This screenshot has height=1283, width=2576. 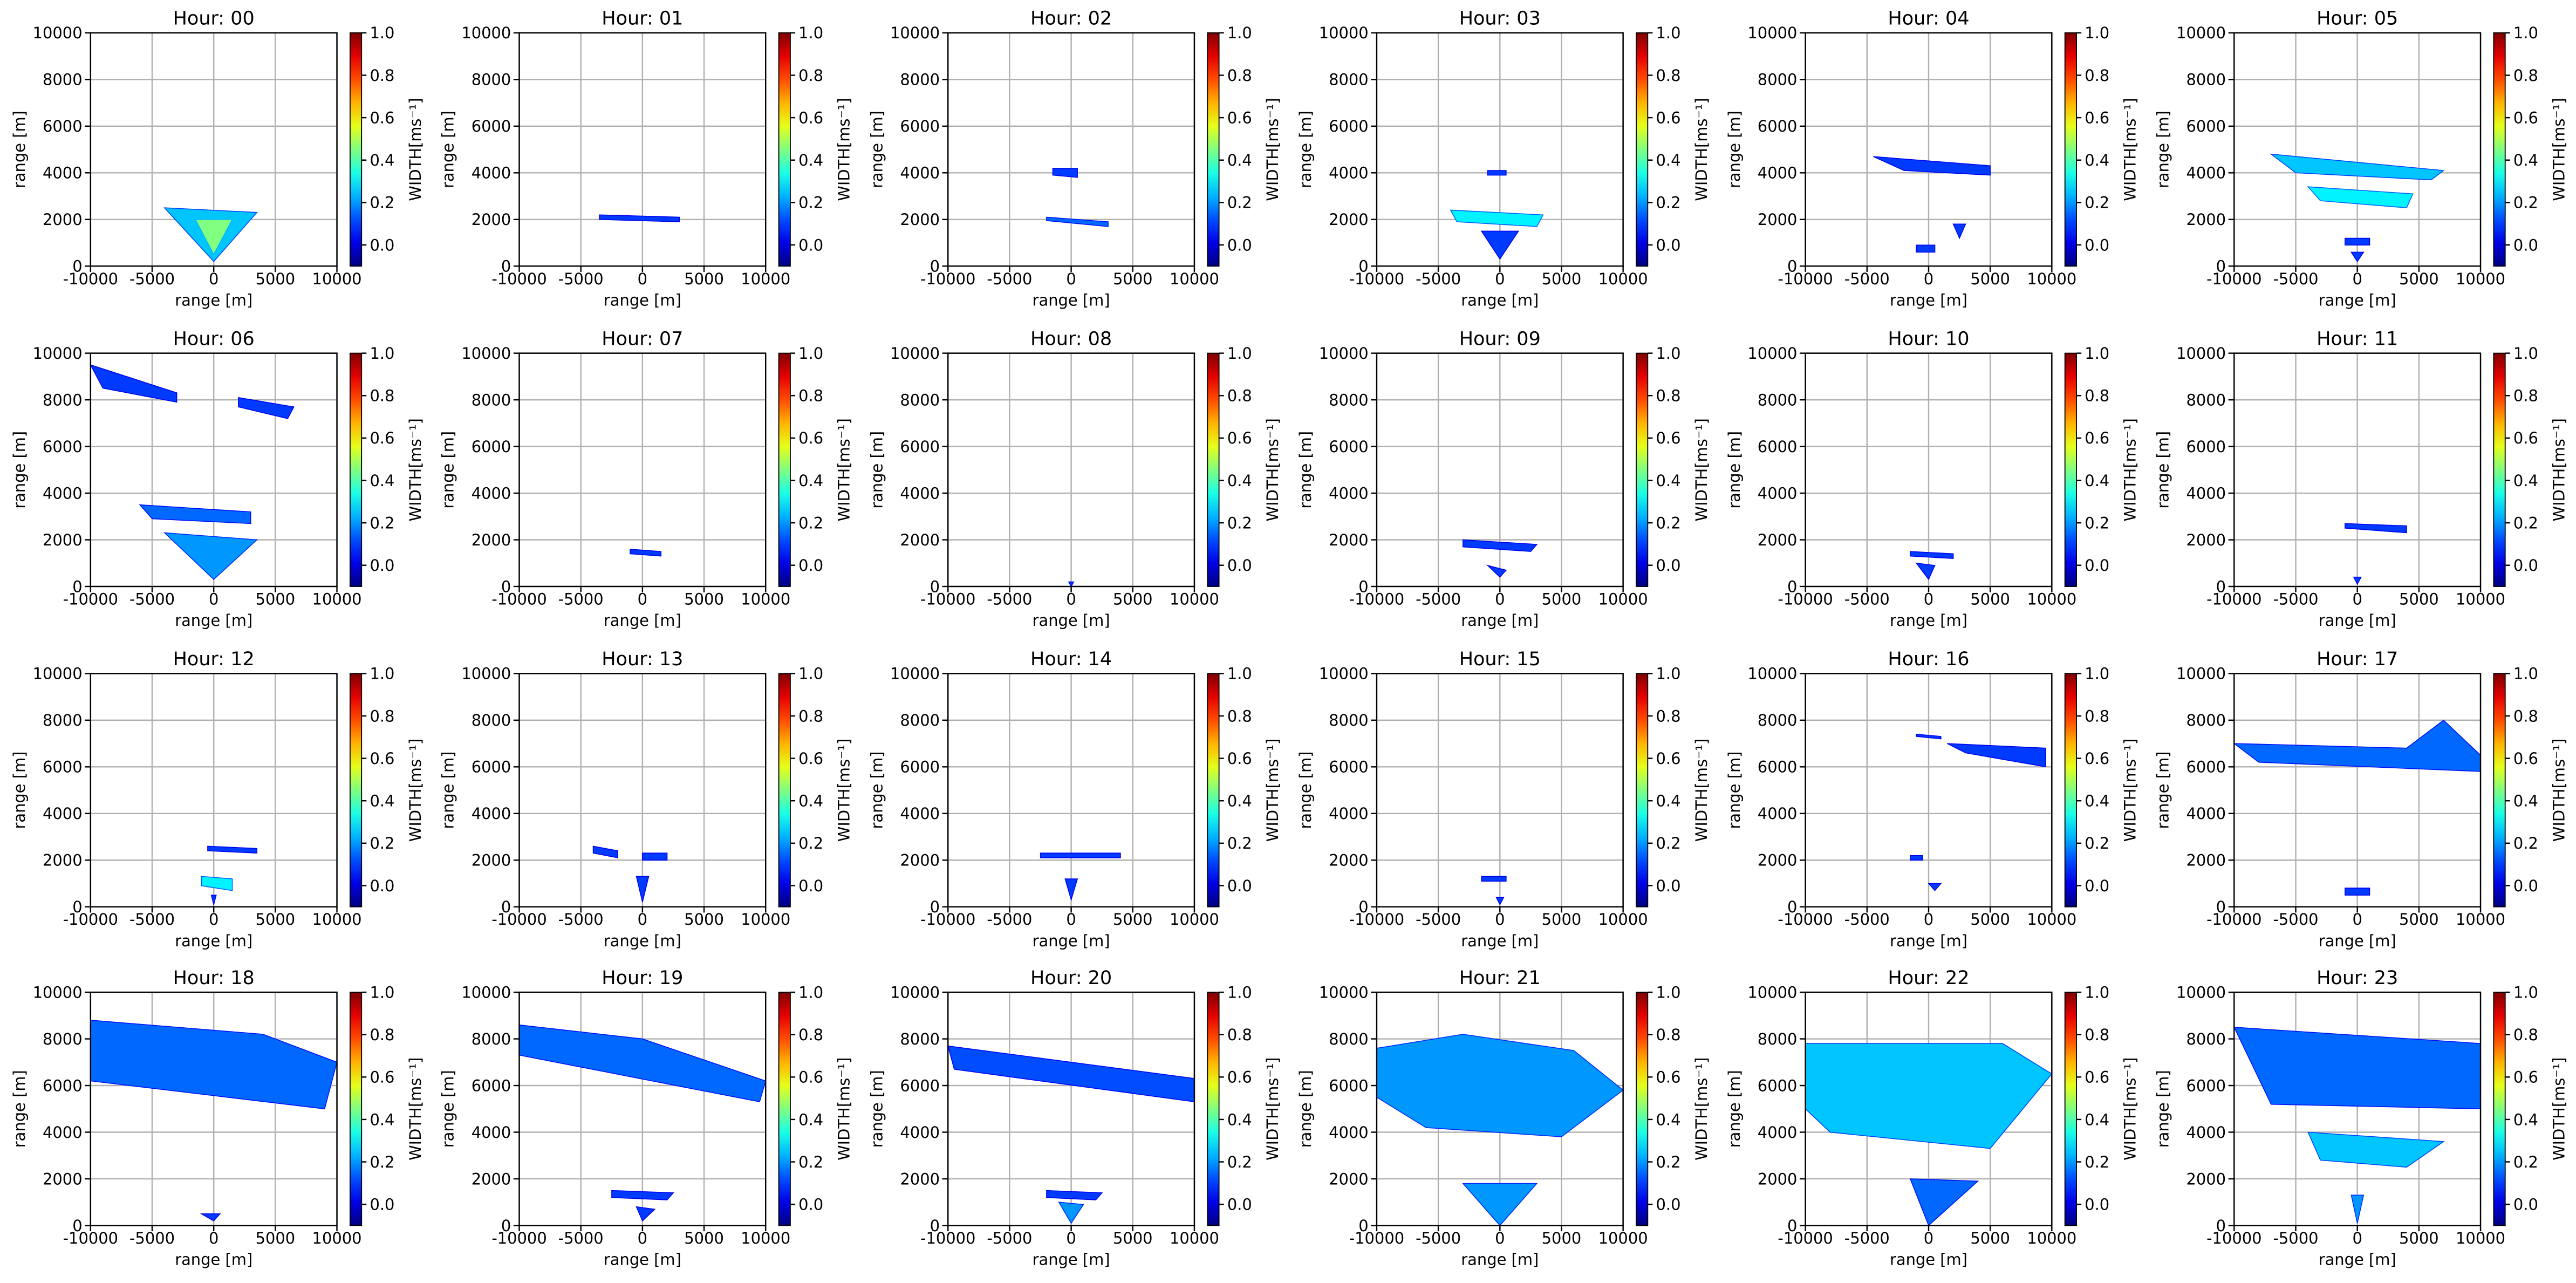 I want to click on y-tick-label: 10000, so click(x=1344, y=353).